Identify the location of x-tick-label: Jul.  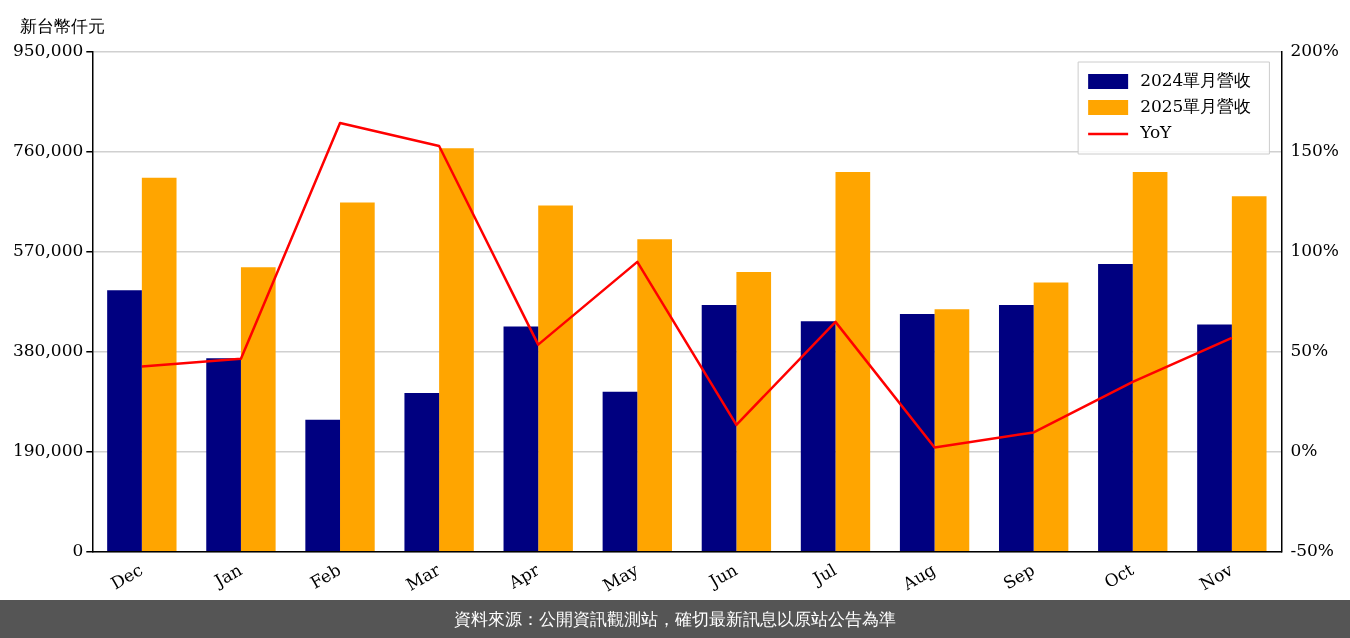
(823, 574).